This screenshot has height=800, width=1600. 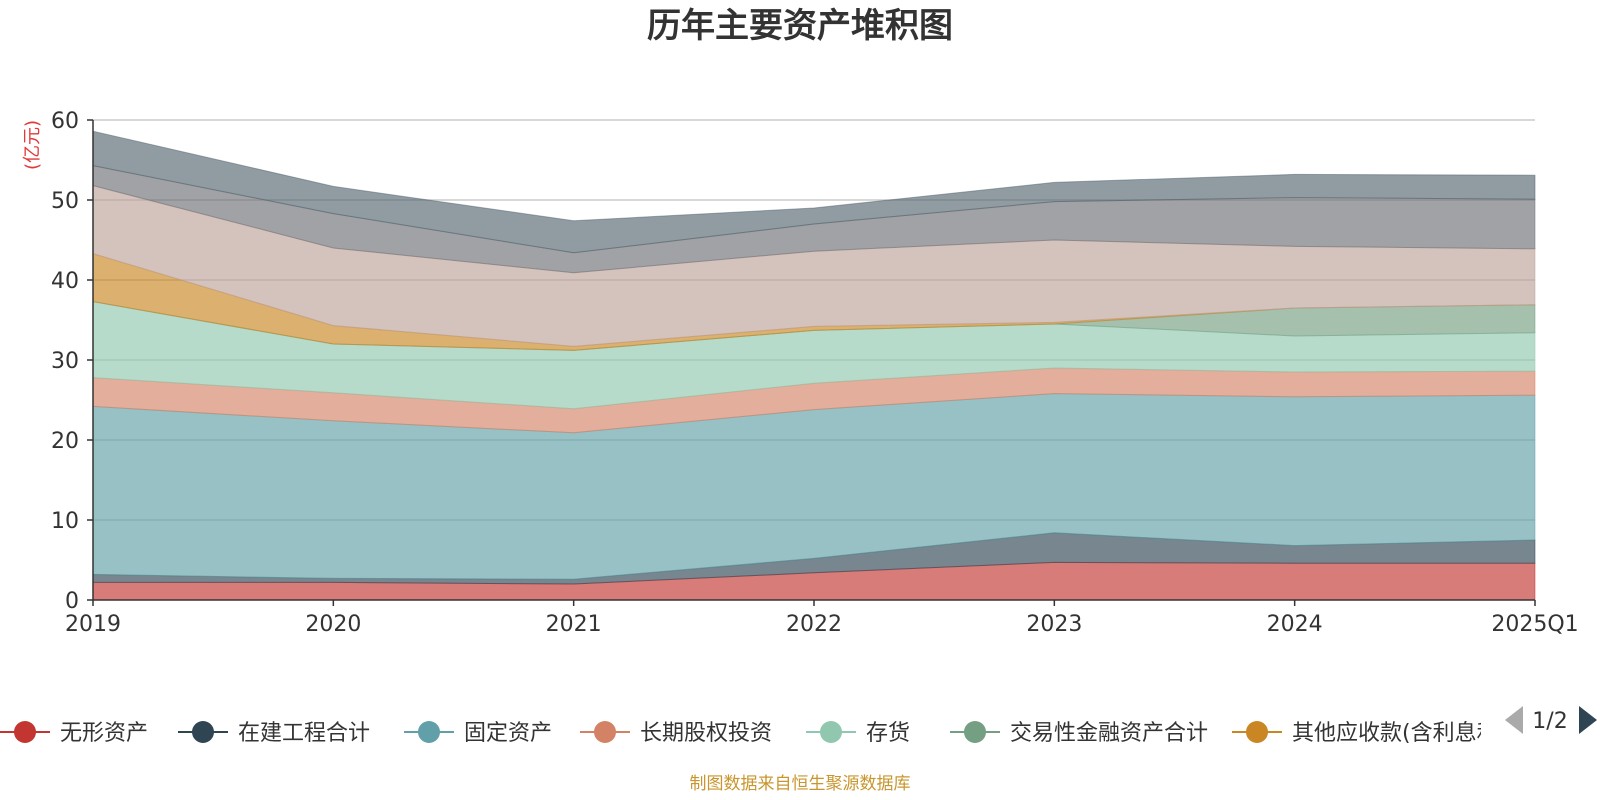 I want to click on x-tick-label: 2025Q1, so click(x=1534, y=624).